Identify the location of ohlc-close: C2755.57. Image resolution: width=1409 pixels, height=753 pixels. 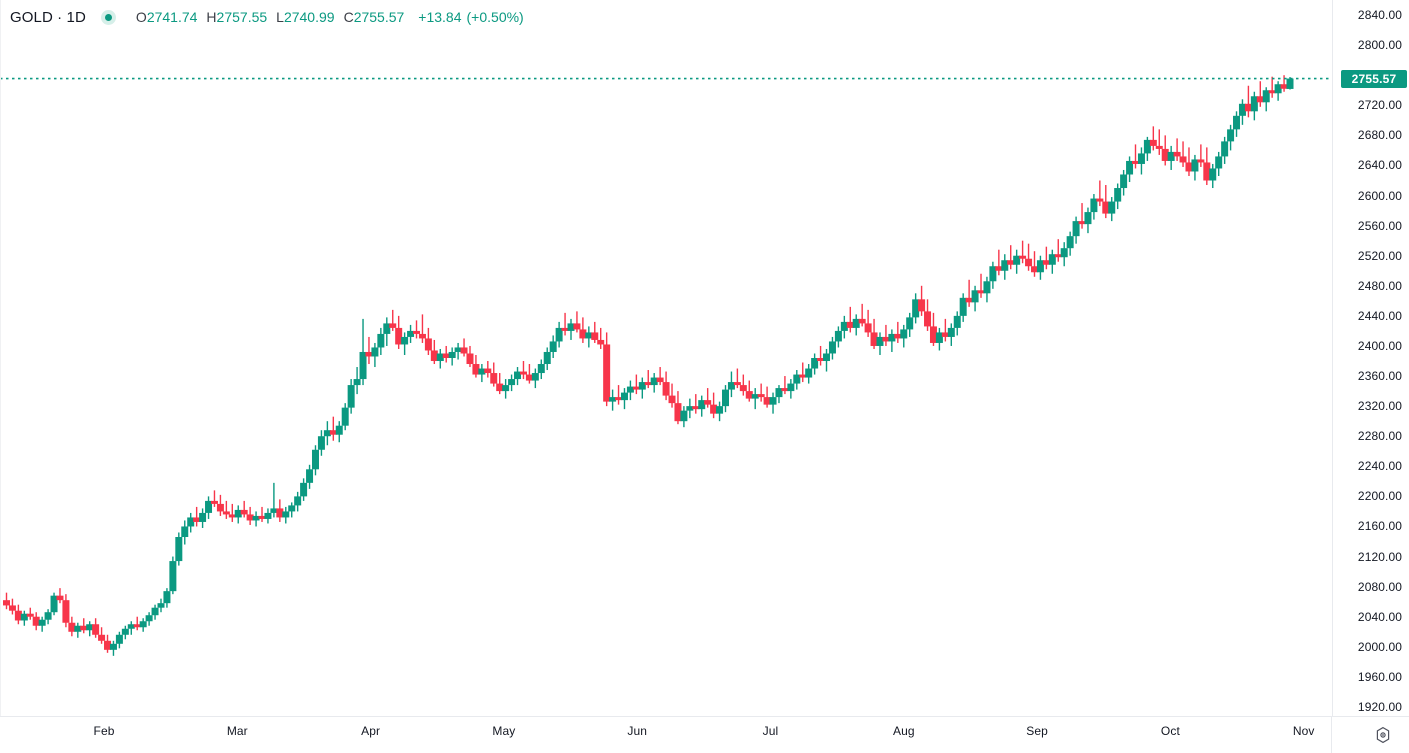
(374, 17).